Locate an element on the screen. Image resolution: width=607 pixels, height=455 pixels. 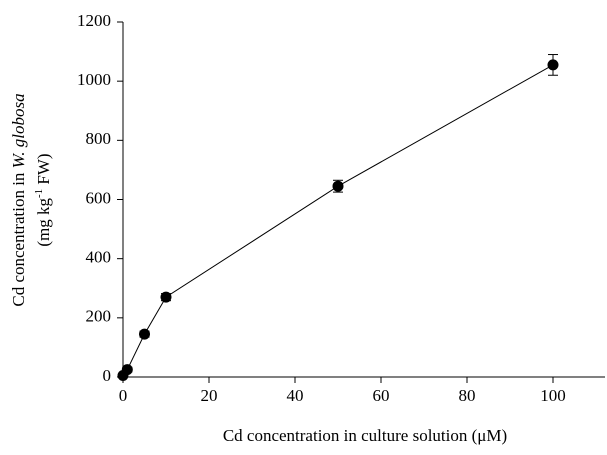
x-tick-label: 0 is located at coordinates (123, 395).